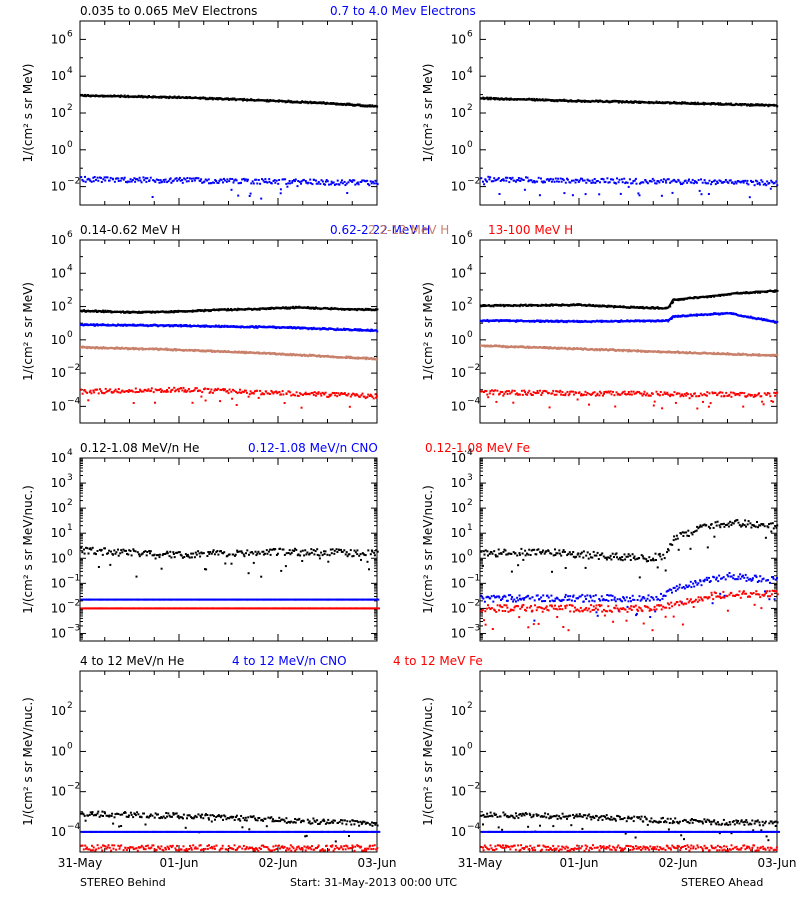  What do you see at coordinates (228, 353) in the screenshot?
I see `series-line` at bounding box center [228, 353].